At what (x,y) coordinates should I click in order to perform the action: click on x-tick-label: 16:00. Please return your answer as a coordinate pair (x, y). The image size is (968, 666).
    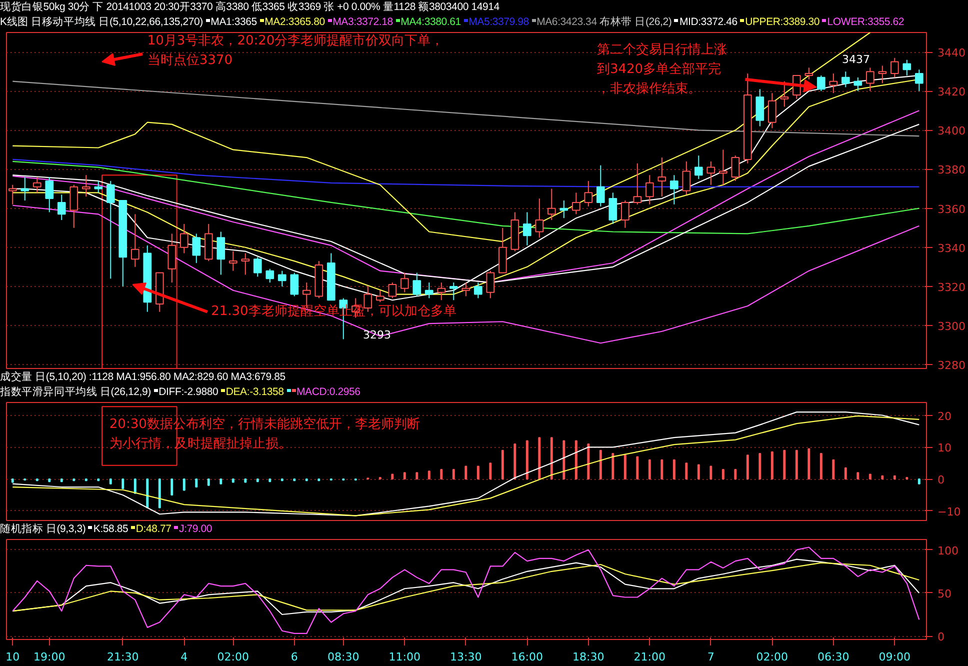
    Looking at the image, I should click on (527, 657).